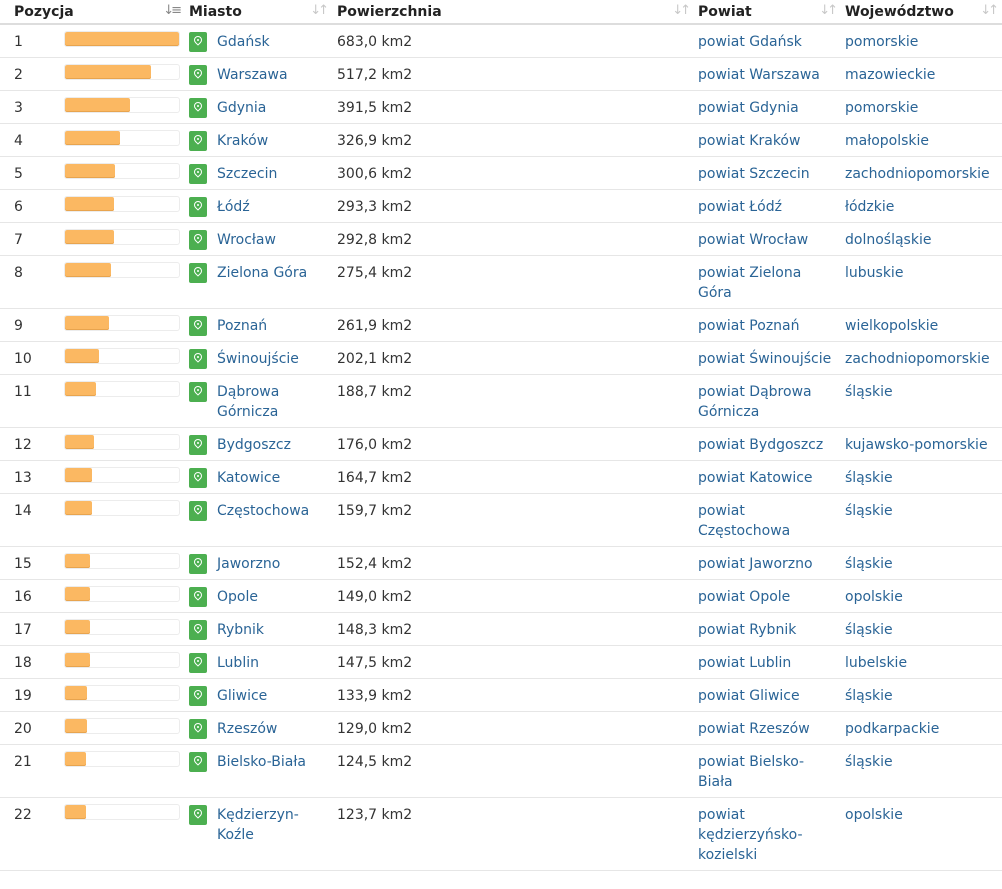  I want to click on powiat-link: powiat Bielsko-Biała, so click(751, 772).